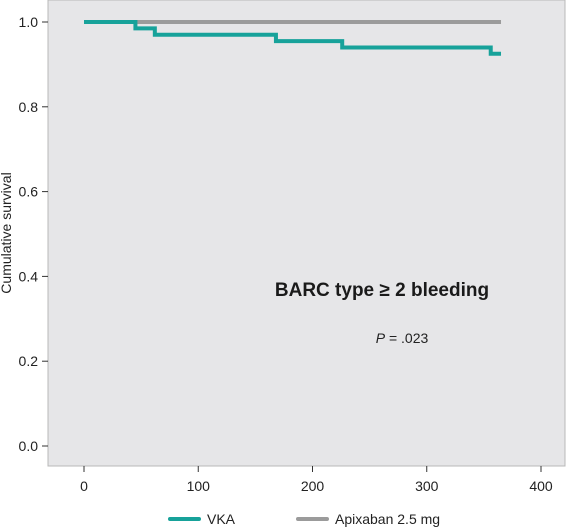 This screenshot has height=529, width=567. I want to click on p-value-annotation: P = .023, so click(402, 338).